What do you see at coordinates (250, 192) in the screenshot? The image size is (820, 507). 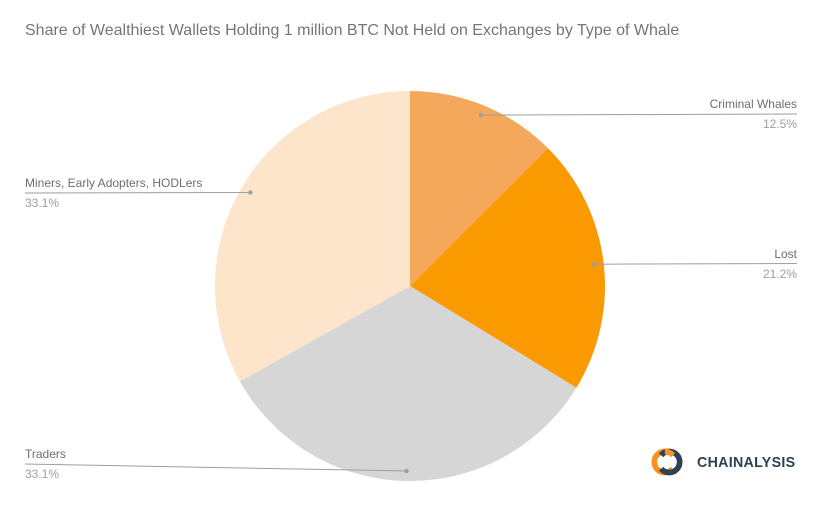 I see `callout-dot-miners-early-adopters-hodlers` at bounding box center [250, 192].